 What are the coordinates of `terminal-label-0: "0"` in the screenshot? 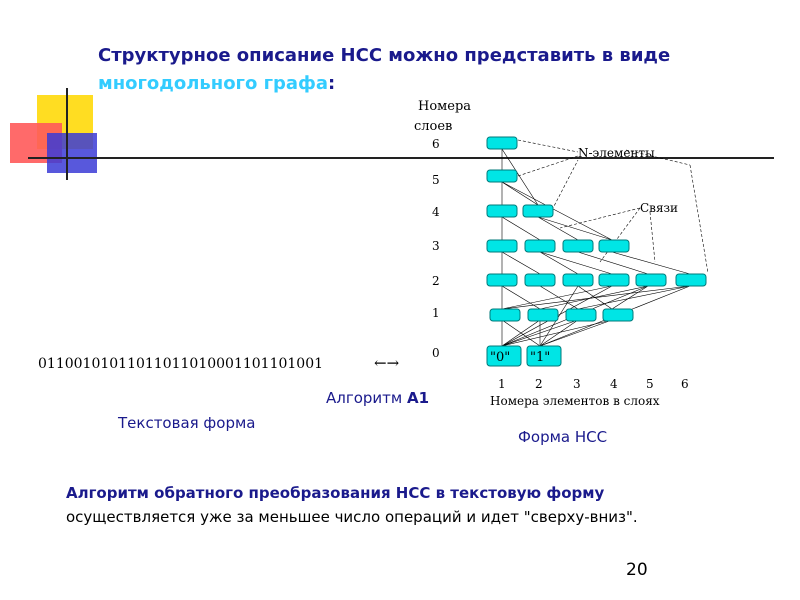 It's located at (500, 357).